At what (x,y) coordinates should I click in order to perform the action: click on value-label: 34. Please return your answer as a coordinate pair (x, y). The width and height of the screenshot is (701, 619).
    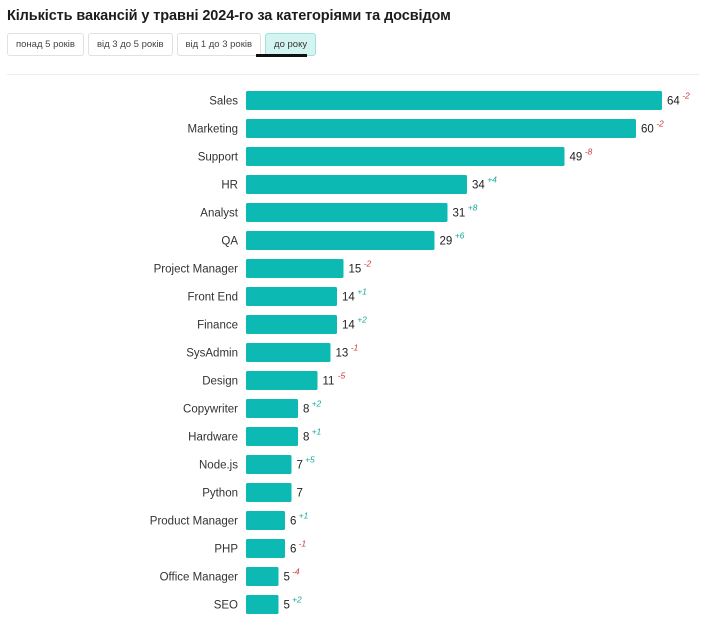
    Looking at the image, I should click on (478, 186).